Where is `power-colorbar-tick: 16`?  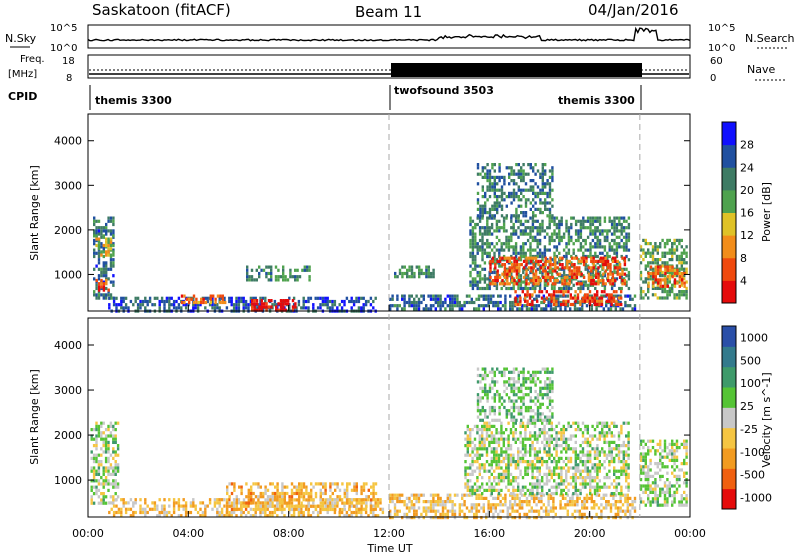 power-colorbar-tick: 16 is located at coordinates (747, 213).